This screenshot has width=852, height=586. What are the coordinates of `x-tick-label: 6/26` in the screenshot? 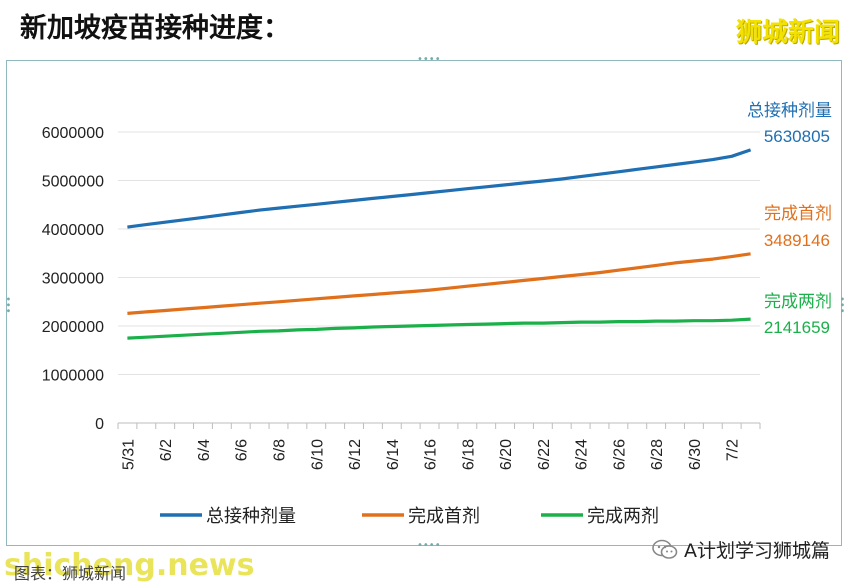 It's located at (619, 454).